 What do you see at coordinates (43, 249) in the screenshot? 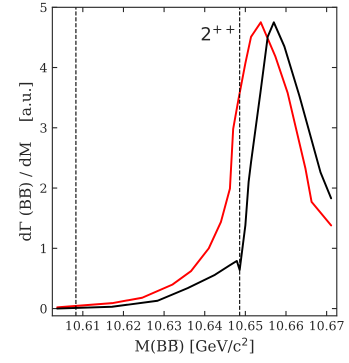
I see `y-tick-label: 1` at bounding box center [43, 249].